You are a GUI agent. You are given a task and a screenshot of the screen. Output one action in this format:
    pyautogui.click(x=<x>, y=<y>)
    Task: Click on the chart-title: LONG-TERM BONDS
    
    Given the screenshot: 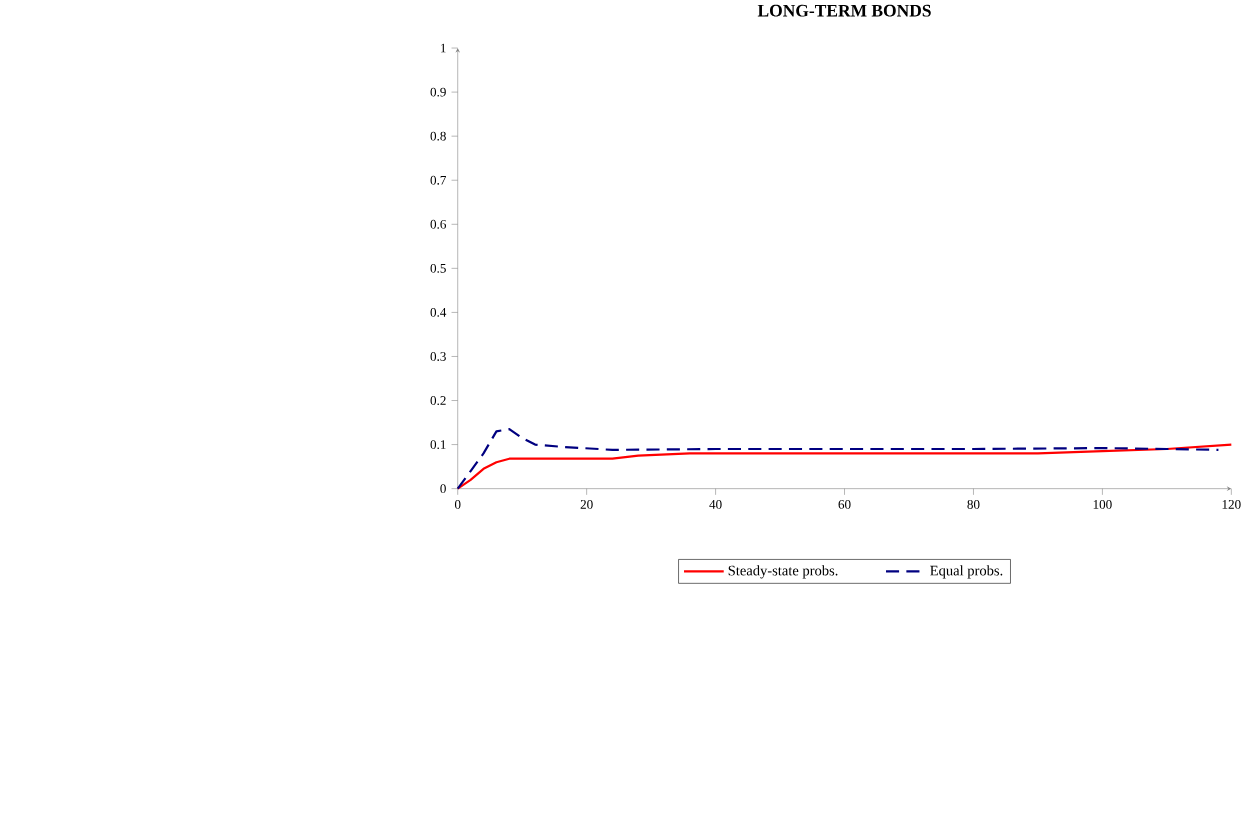 What is the action you would take?
    pyautogui.click(x=844, y=11)
    